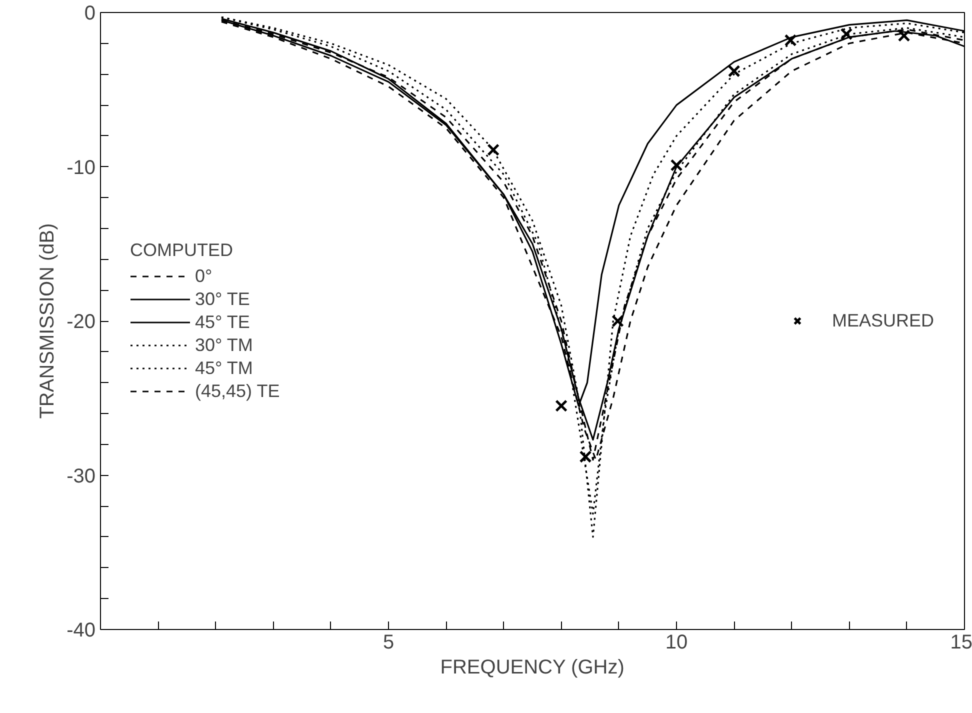 The height and width of the screenshot is (713, 972). Describe the element at coordinates (237, 391) in the screenshot. I see `legend-label: (45,45) TE` at that location.